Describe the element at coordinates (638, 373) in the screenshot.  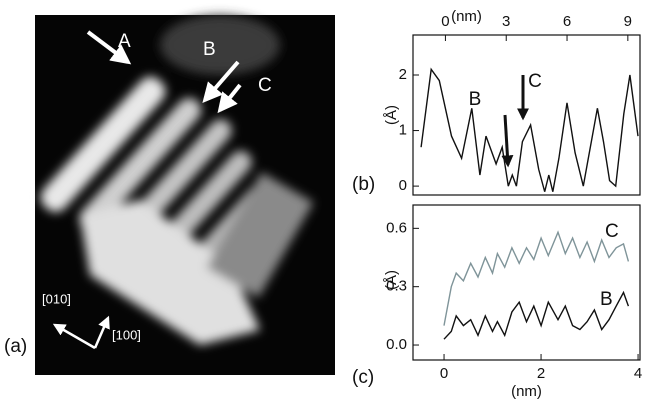
I see `x-tick-label: 4` at that location.